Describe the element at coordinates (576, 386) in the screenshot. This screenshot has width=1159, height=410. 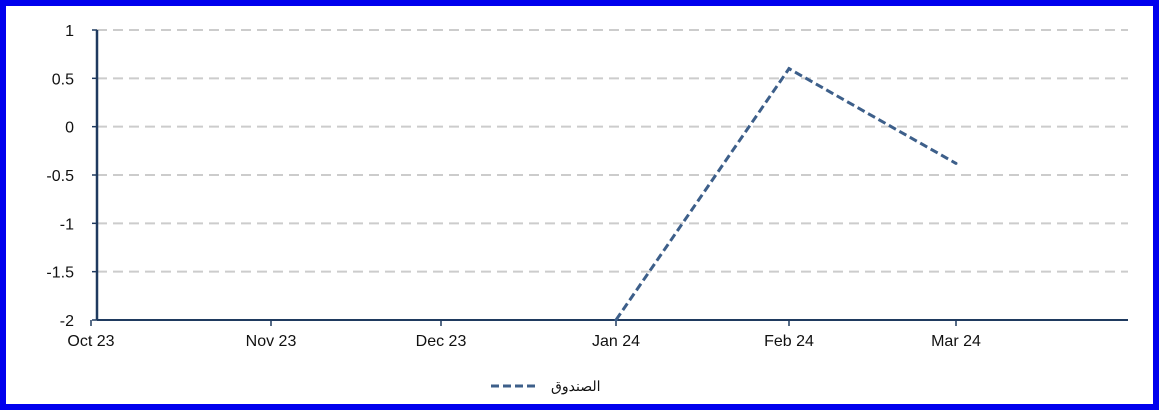
I see `legend-label: الصندوق` at that location.